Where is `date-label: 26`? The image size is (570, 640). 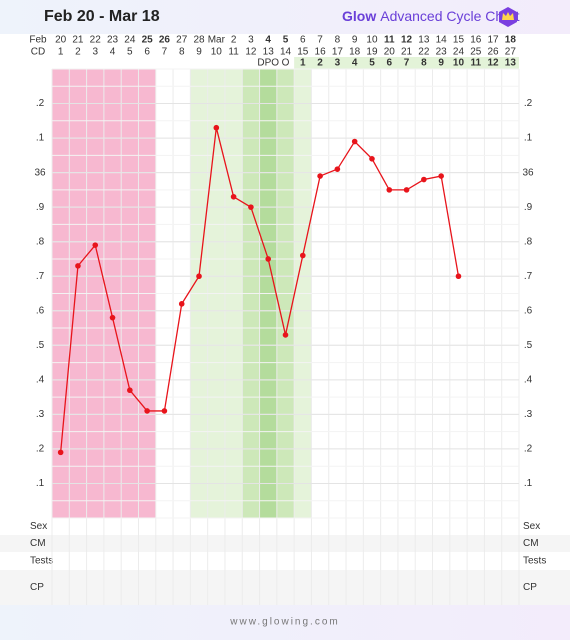 date-label: 26 is located at coordinates (165, 40).